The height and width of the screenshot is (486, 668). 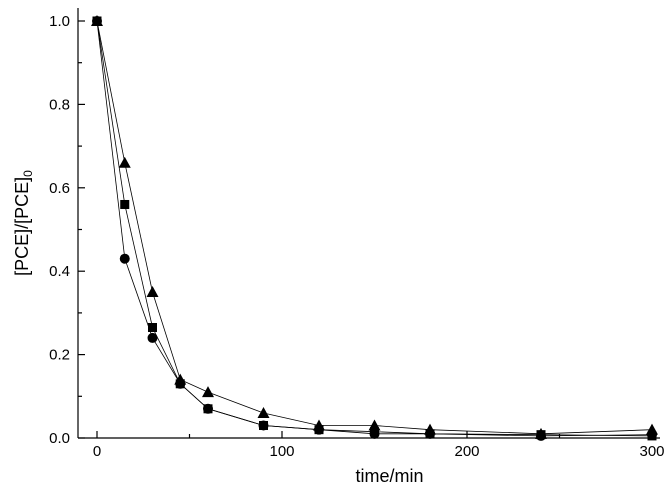 I want to click on x-tick-label-0: 0, so click(x=97, y=451).